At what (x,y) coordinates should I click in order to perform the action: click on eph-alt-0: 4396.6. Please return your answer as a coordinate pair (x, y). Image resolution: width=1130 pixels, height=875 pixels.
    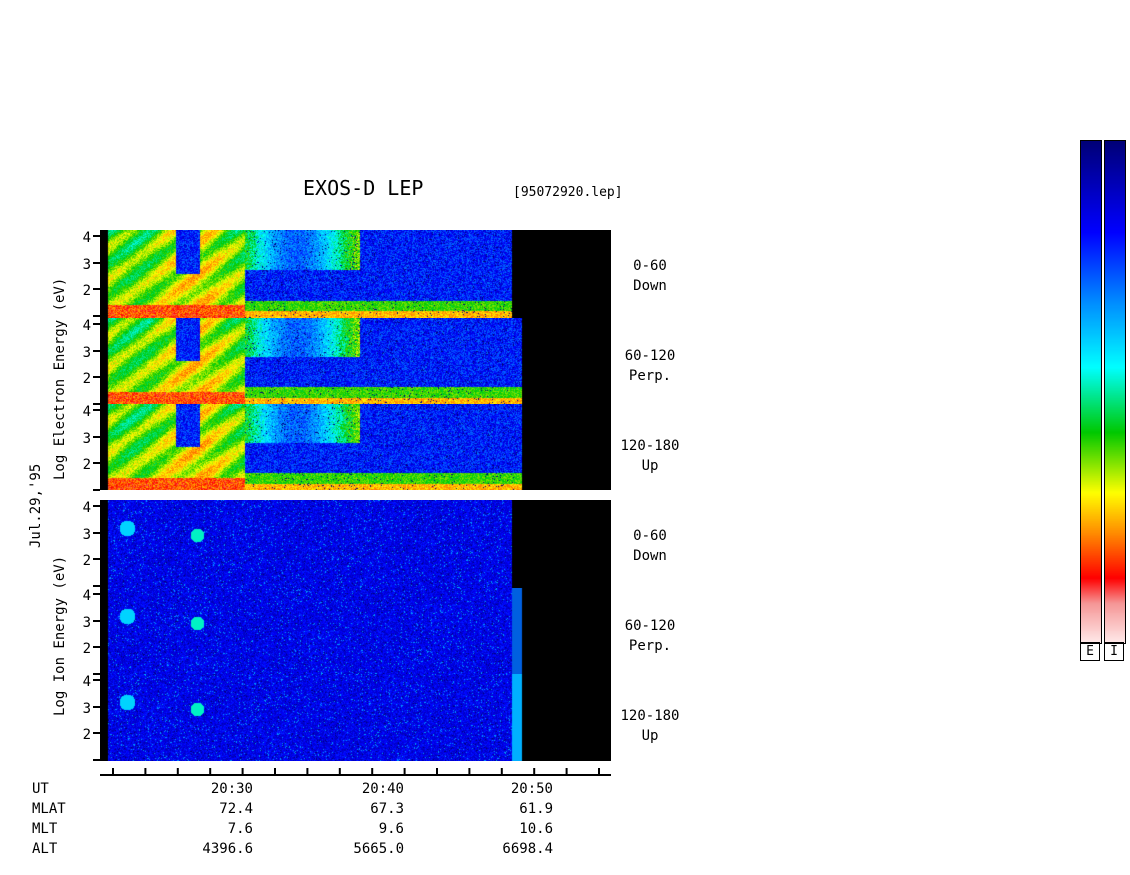
    Looking at the image, I should click on (227, 849).